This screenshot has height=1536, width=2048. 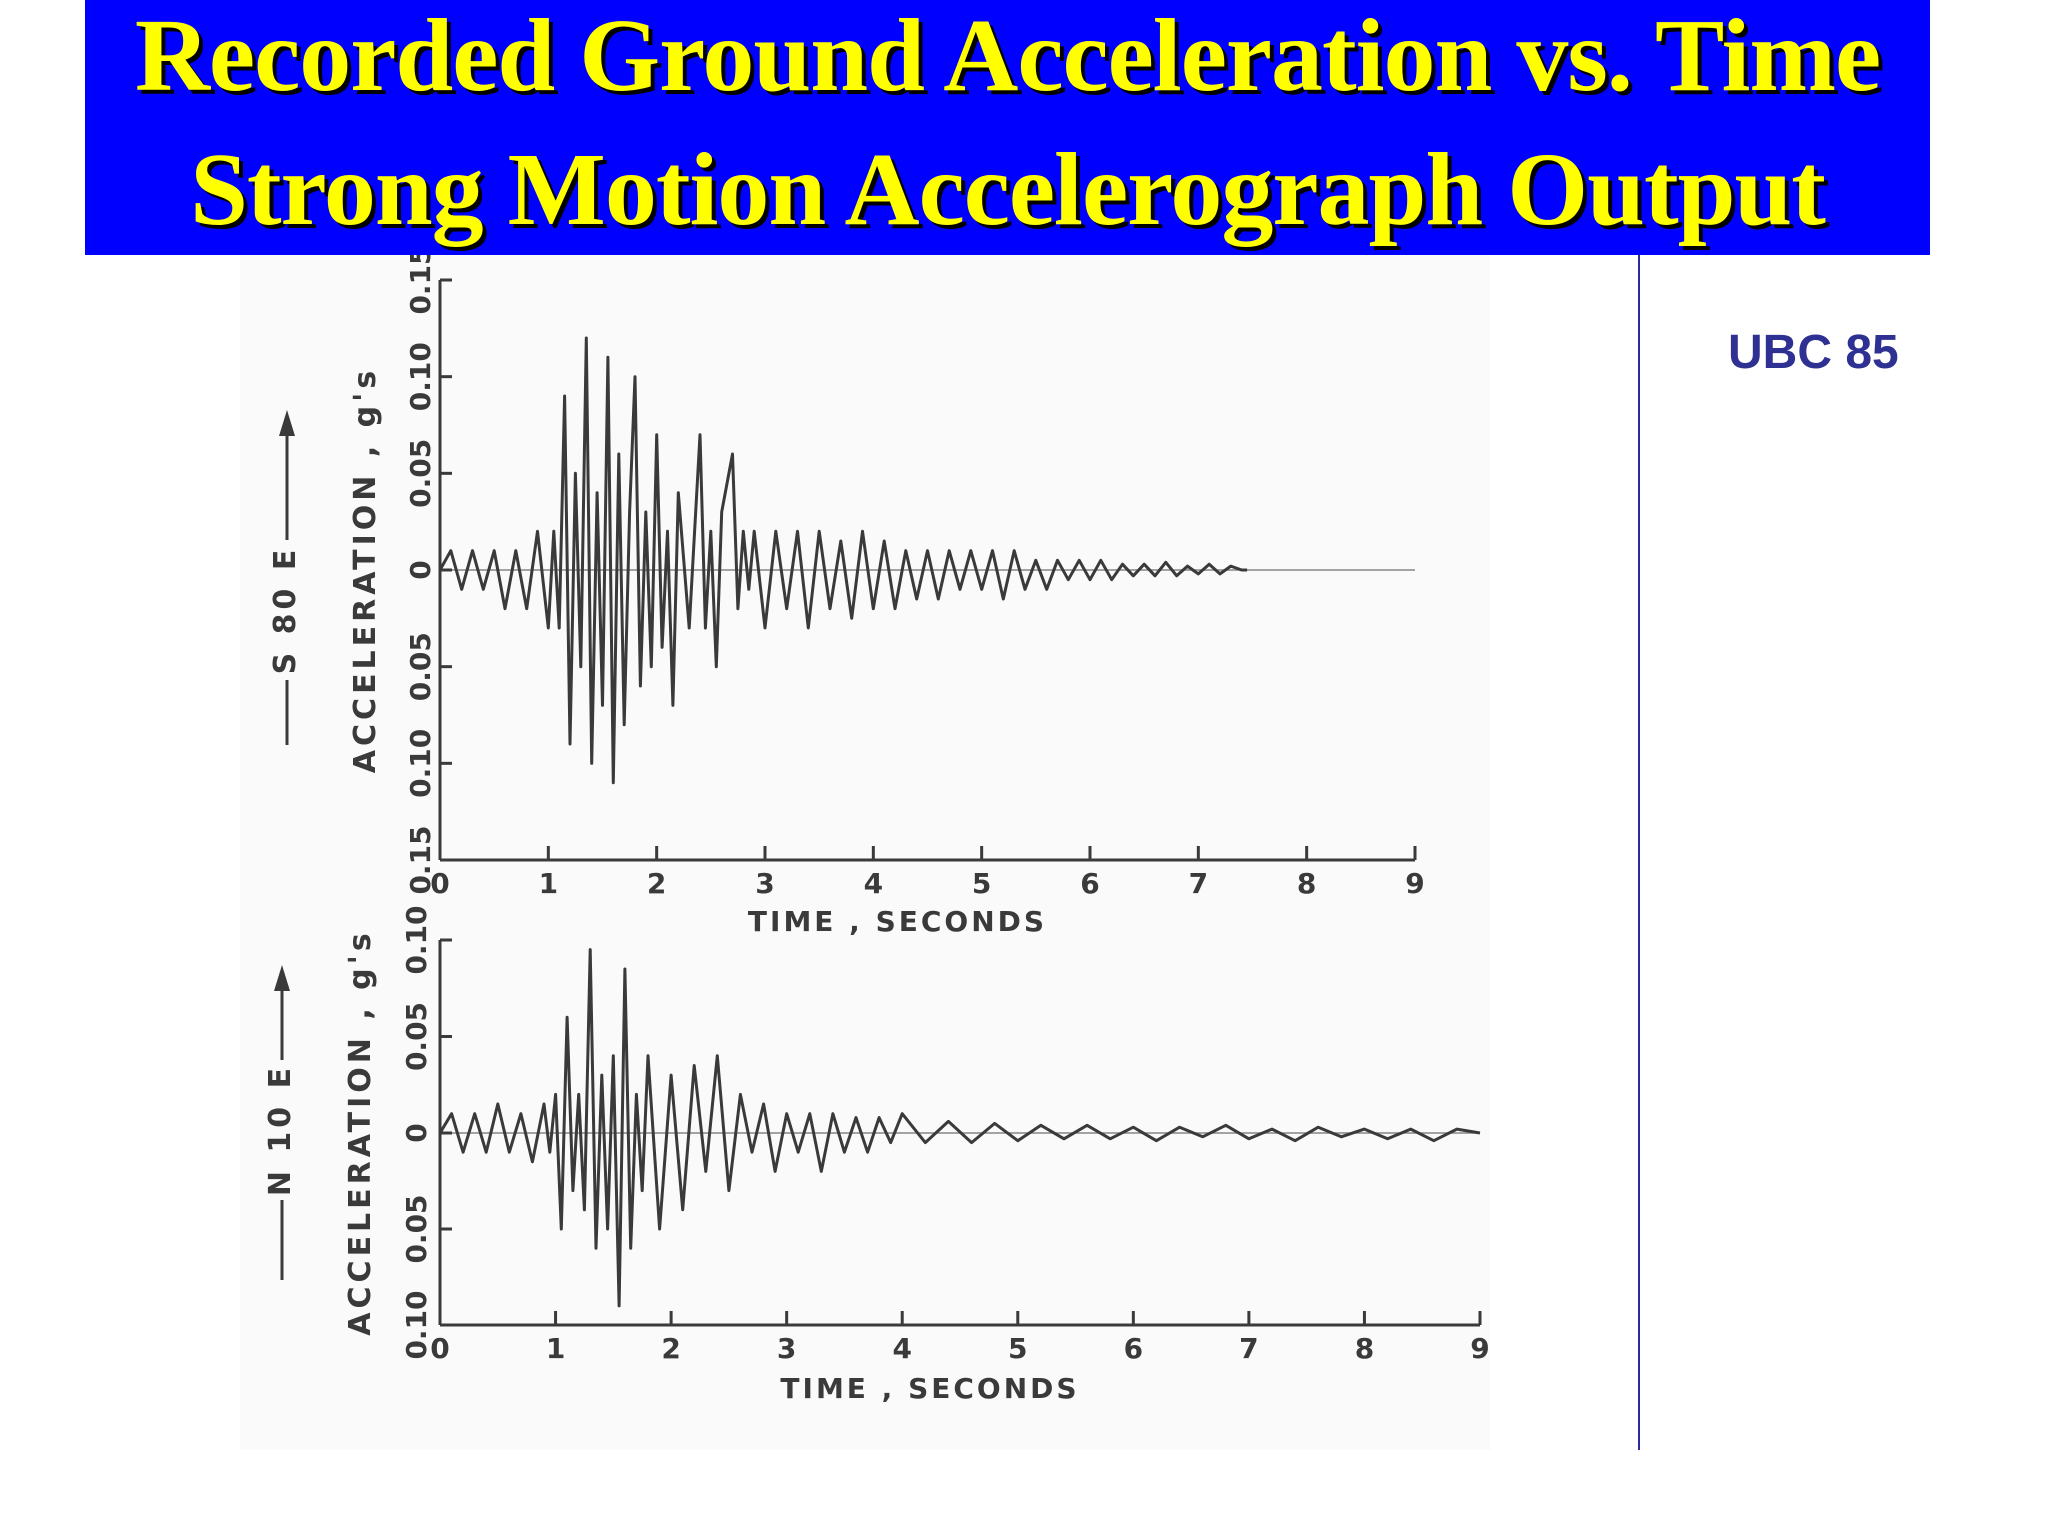 What do you see at coordinates (1008, 189) in the screenshot?
I see `title-line-2: Strong Motion Accelerograph Output` at bounding box center [1008, 189].